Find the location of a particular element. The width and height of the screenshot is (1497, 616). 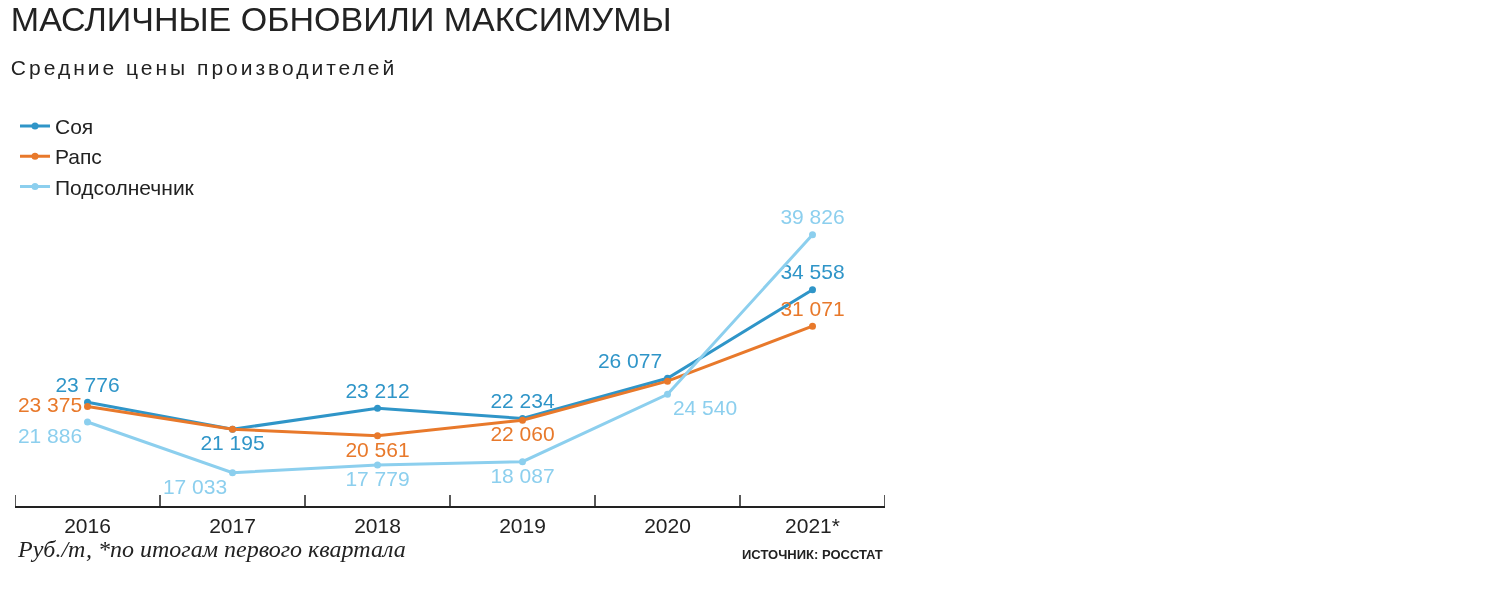

legend-label: Соя is located at coordinates (74, 127).